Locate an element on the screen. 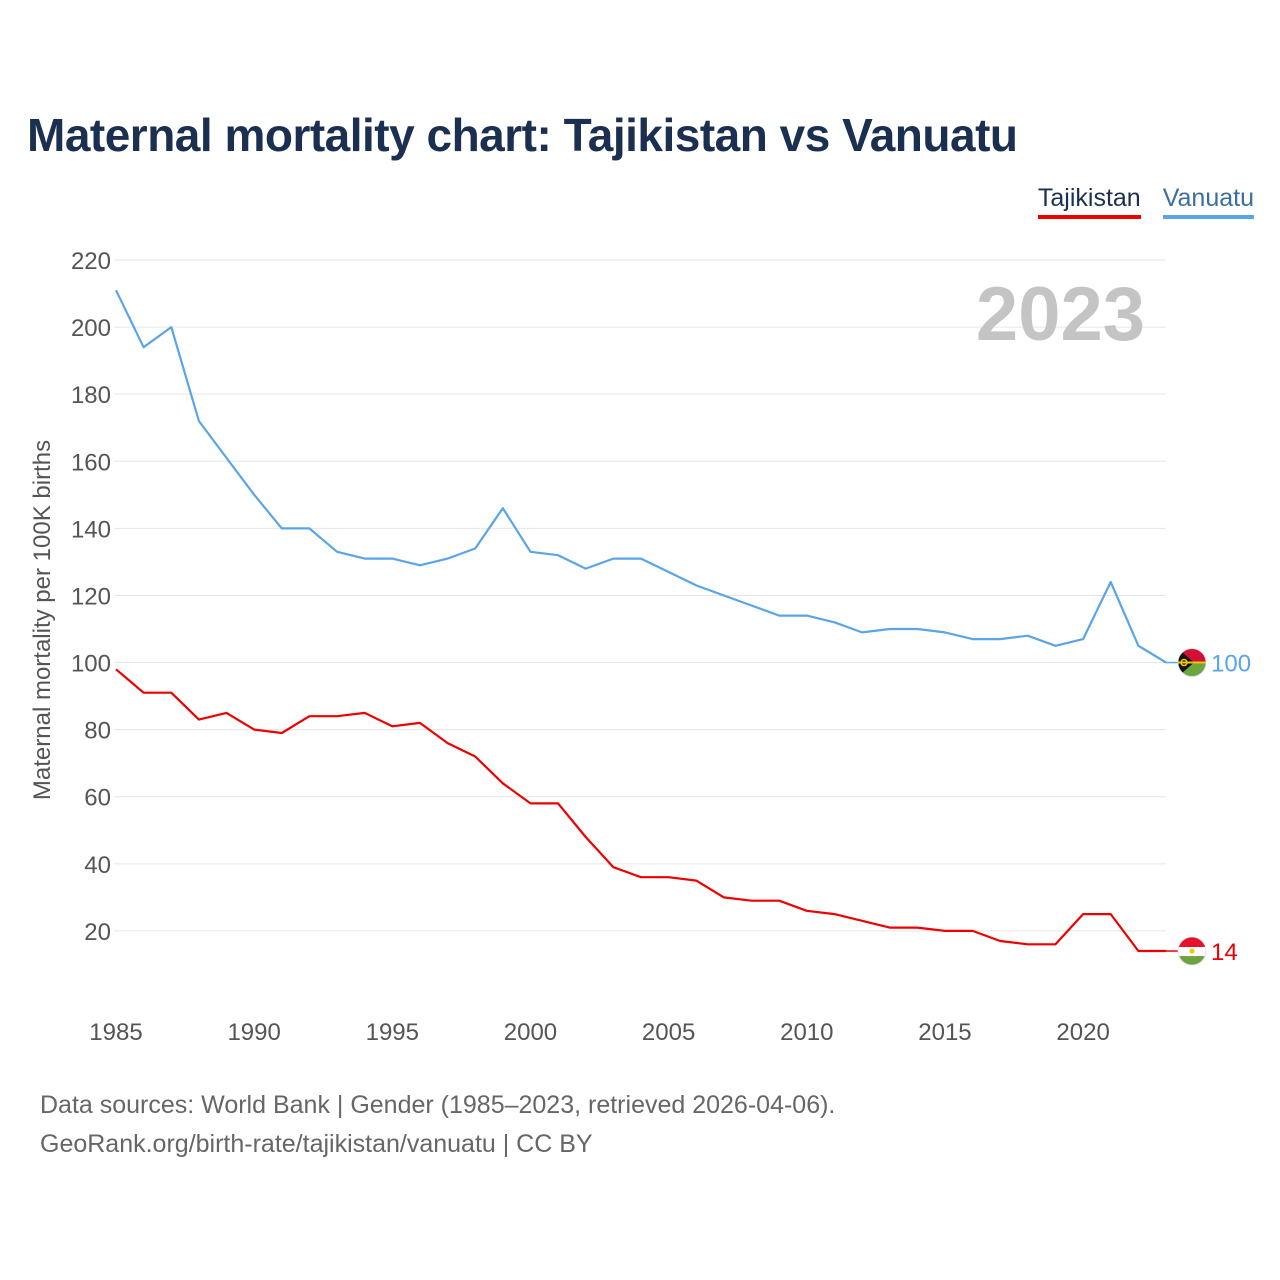  y-tick-label: 20 is located at coordinates (97, 932).